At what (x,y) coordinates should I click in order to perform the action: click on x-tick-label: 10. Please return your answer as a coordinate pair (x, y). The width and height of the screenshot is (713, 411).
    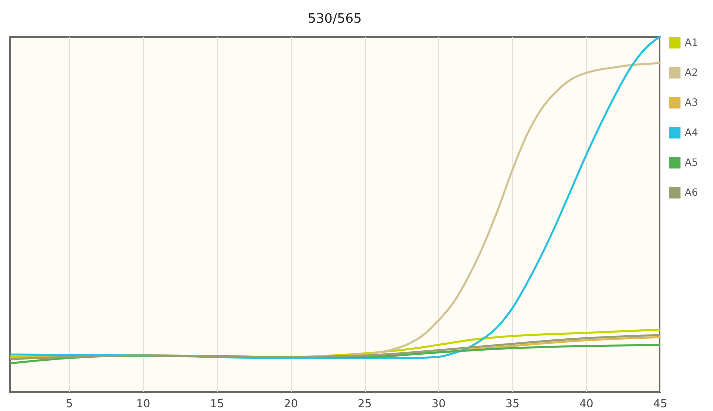
    Looking at the image, I should click on (143, 404).